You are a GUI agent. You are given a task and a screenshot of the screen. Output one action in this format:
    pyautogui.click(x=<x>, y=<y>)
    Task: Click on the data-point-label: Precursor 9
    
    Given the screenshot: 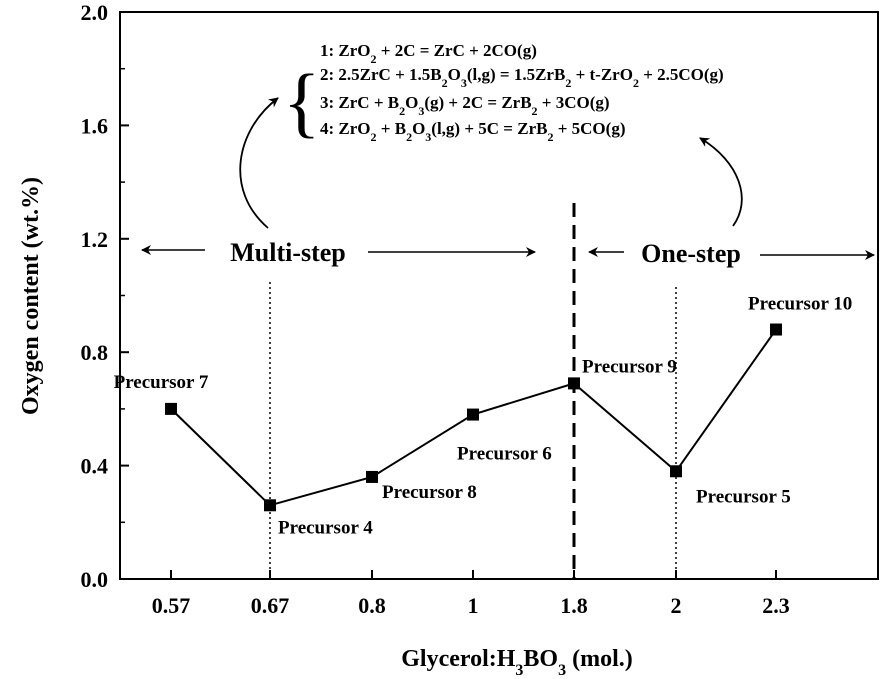 What is the action you would take?
    pyautogui.click(x=629, y=366)
    